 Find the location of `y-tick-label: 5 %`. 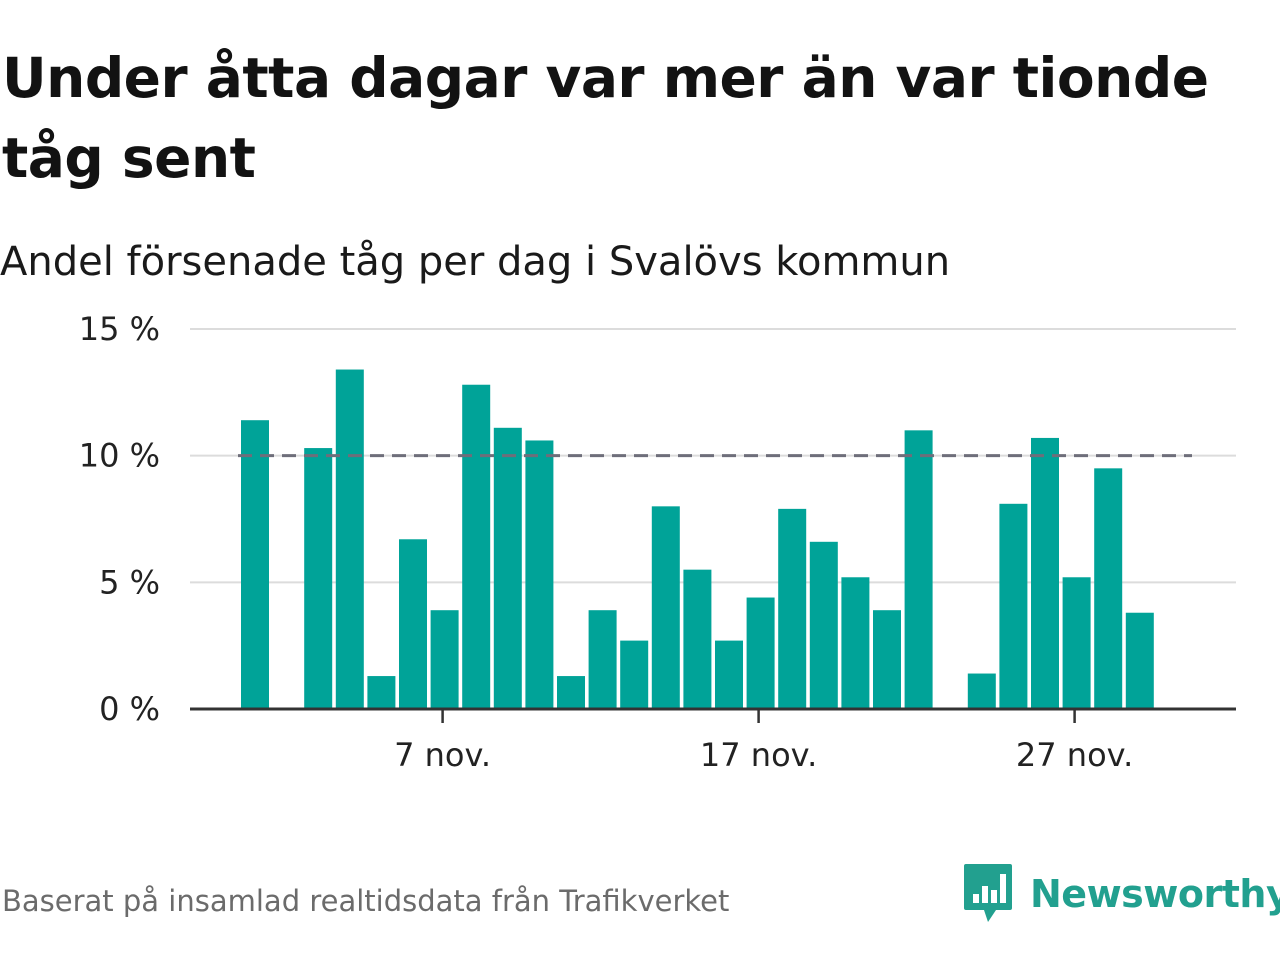

y-tick-label: 5 % is located at coordinates (129, 582).